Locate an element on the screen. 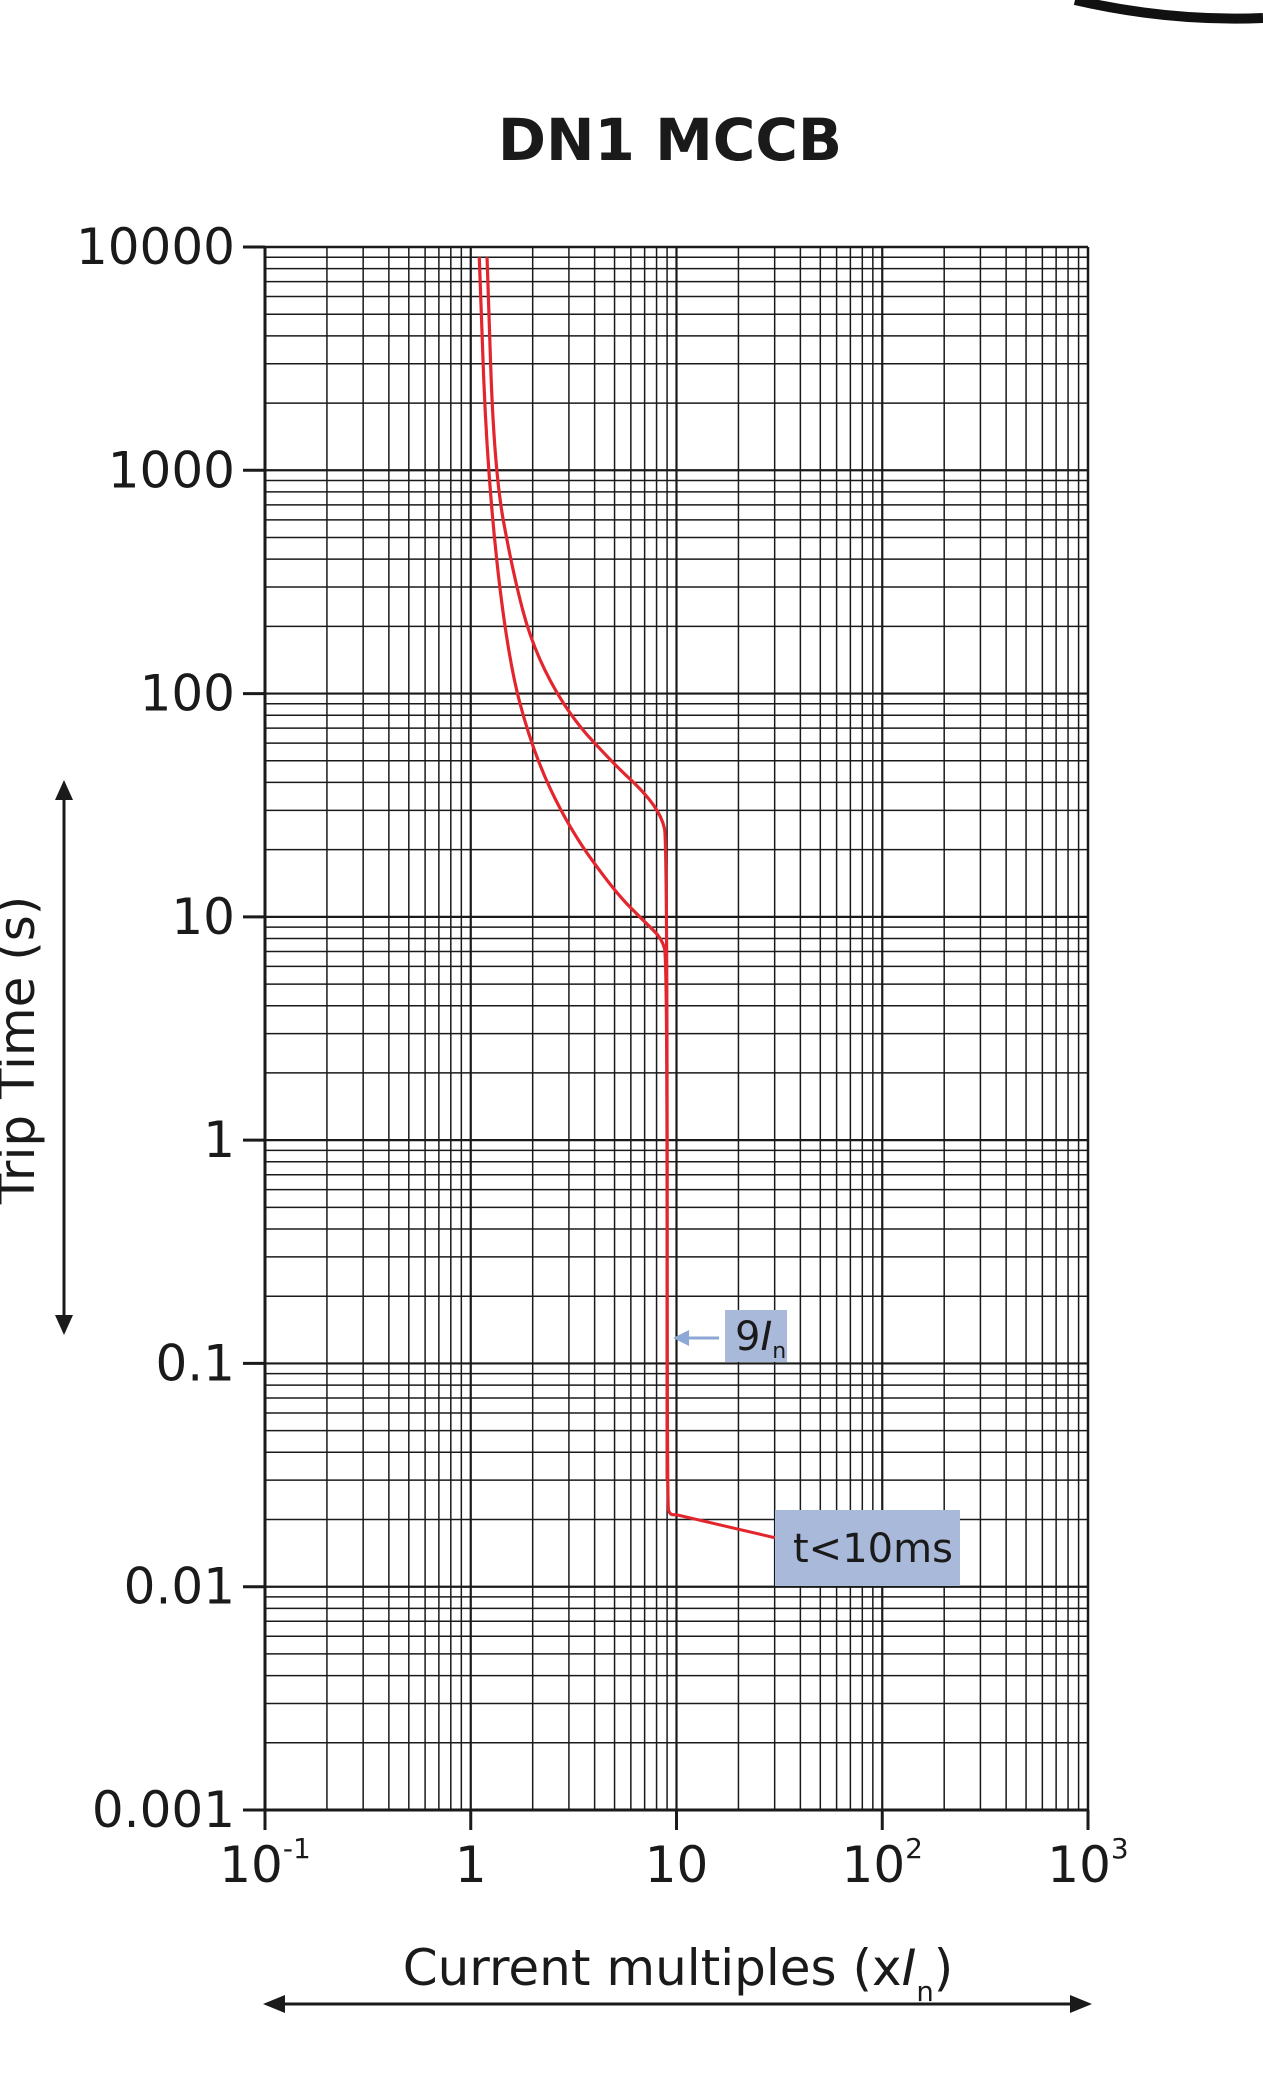 This screenshot has height=2097, width=1263. x-tick-label: 1 is located at coordinates (471, 1865).